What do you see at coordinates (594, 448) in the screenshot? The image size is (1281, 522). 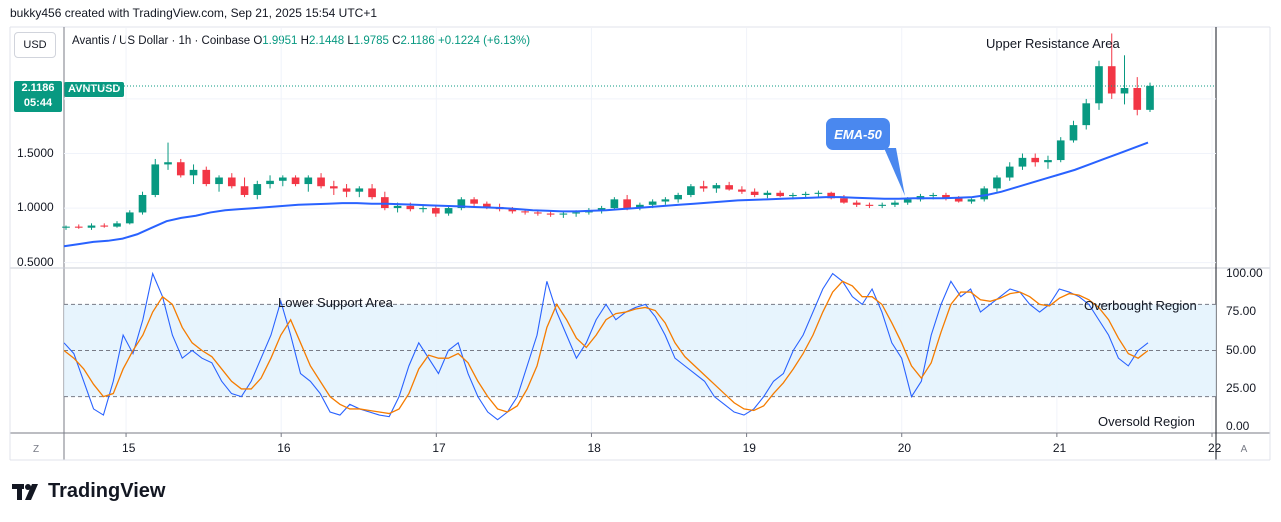 I see `time-tick-label: 18` at bounding box center [594, 448].